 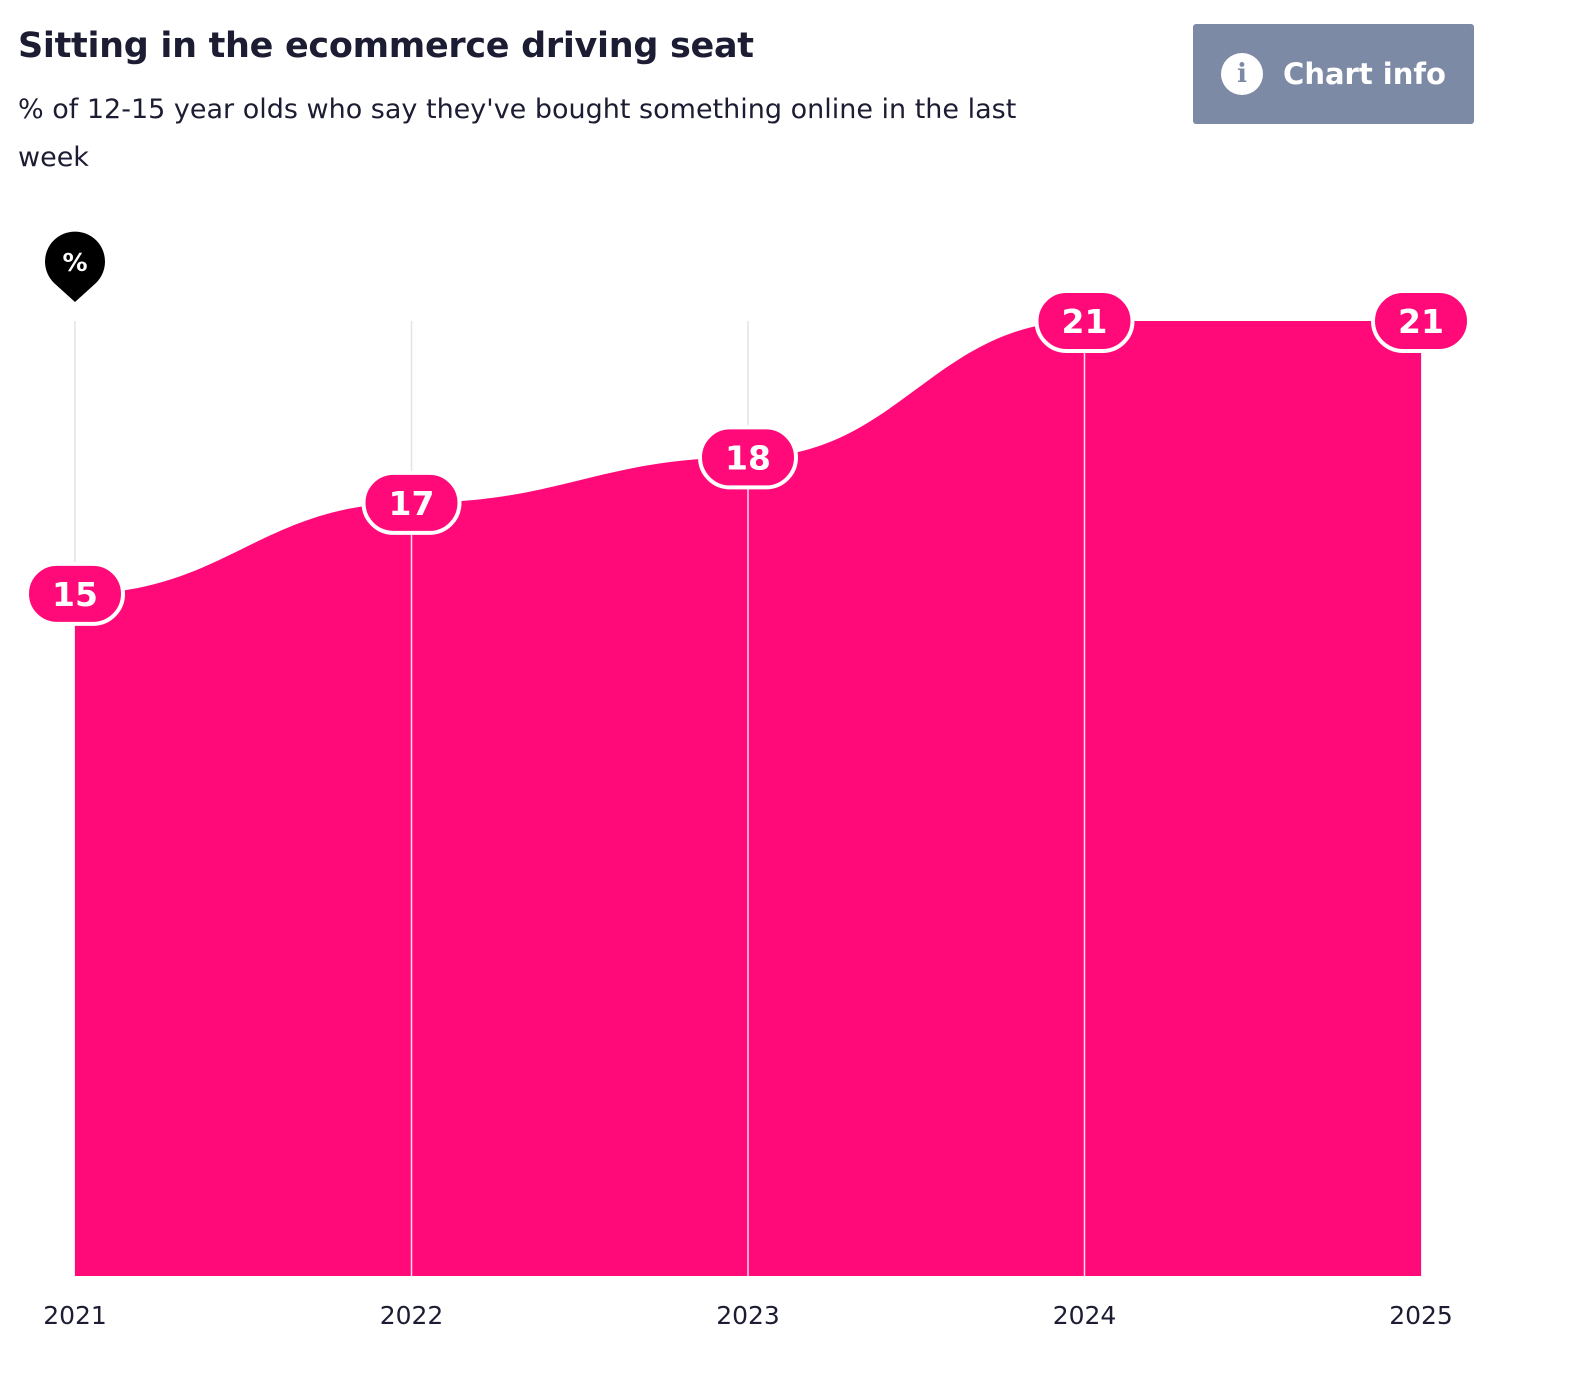 I want to click on x-tick-2022: 2022, so click(x=412, y=1315).